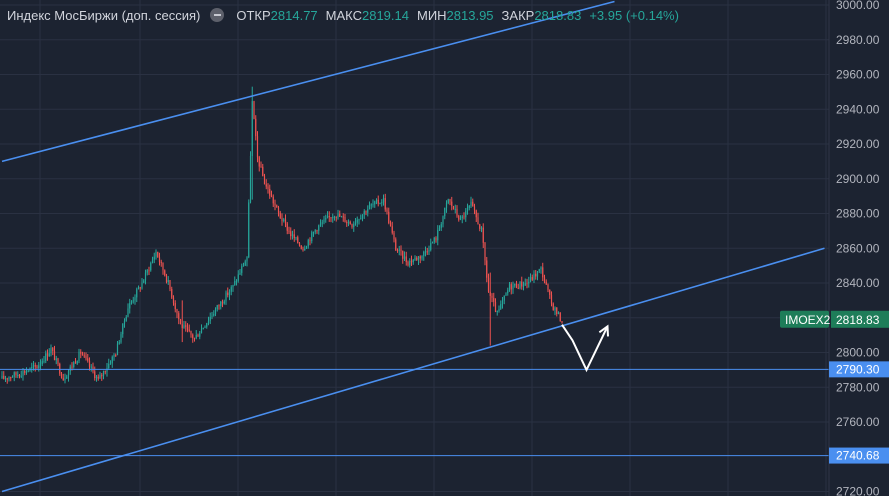 Image resolution: width=889 pixels, height=496 pixels. I want to click on forecast-arrowhead, so click(603, 330).